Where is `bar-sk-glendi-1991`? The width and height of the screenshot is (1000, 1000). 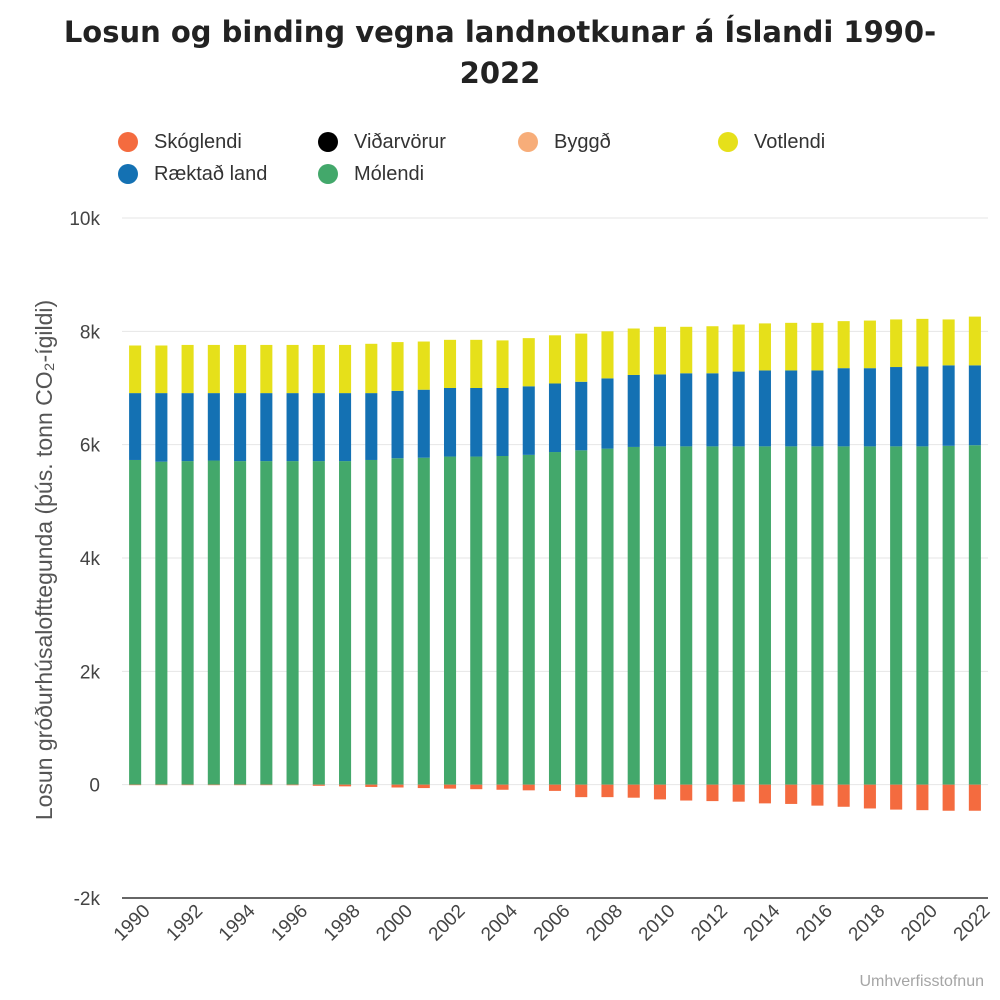 bar-sk-glendi-1991 is located at coordinates (161, 785).